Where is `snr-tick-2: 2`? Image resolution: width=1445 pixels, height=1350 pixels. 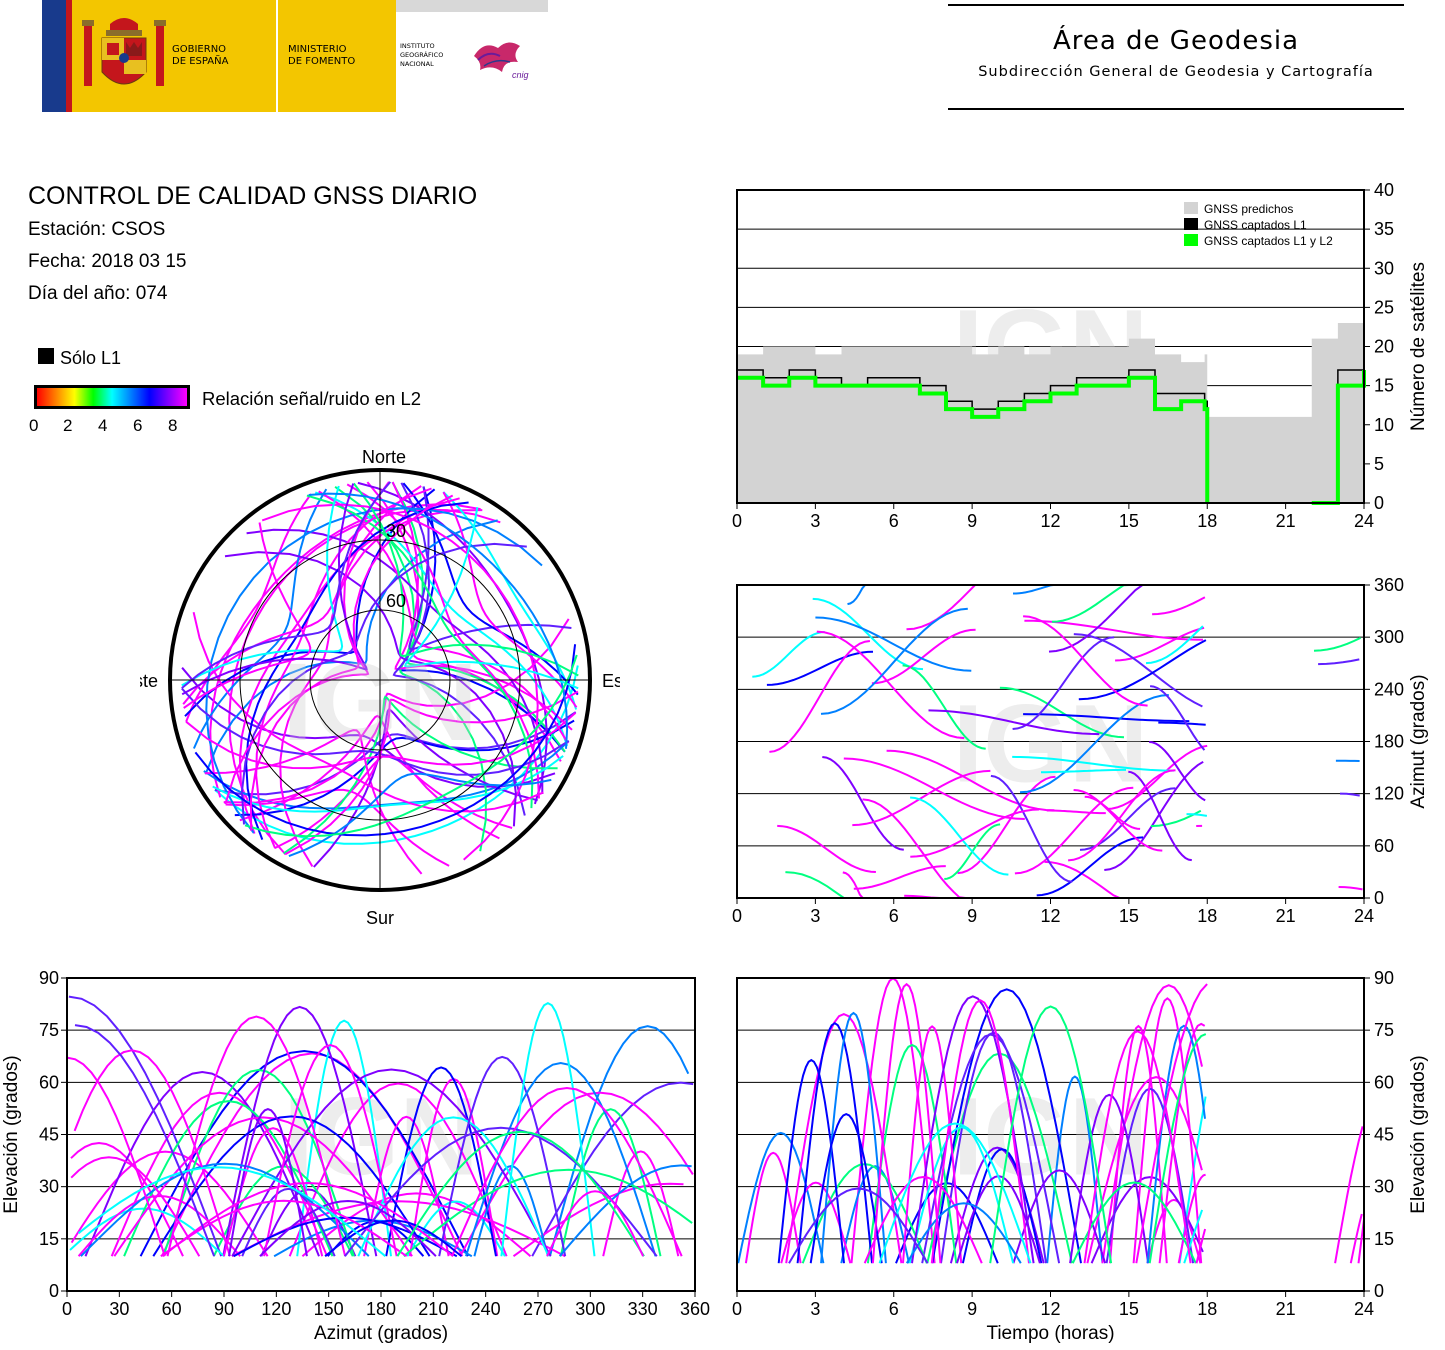 snr-tick-2: 2 is located at coordinates (68, 425).